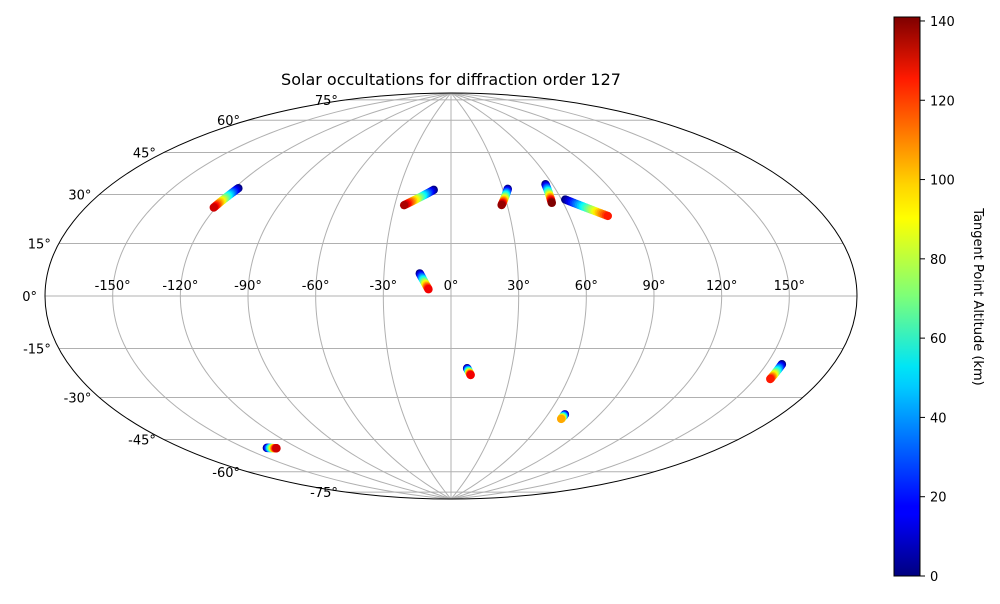 The height and width of the screenshot is (604, 1000). Describe the element at coordinates (226, 473) in the screenshot. I see `lat-tick-label: -60°` at that location.